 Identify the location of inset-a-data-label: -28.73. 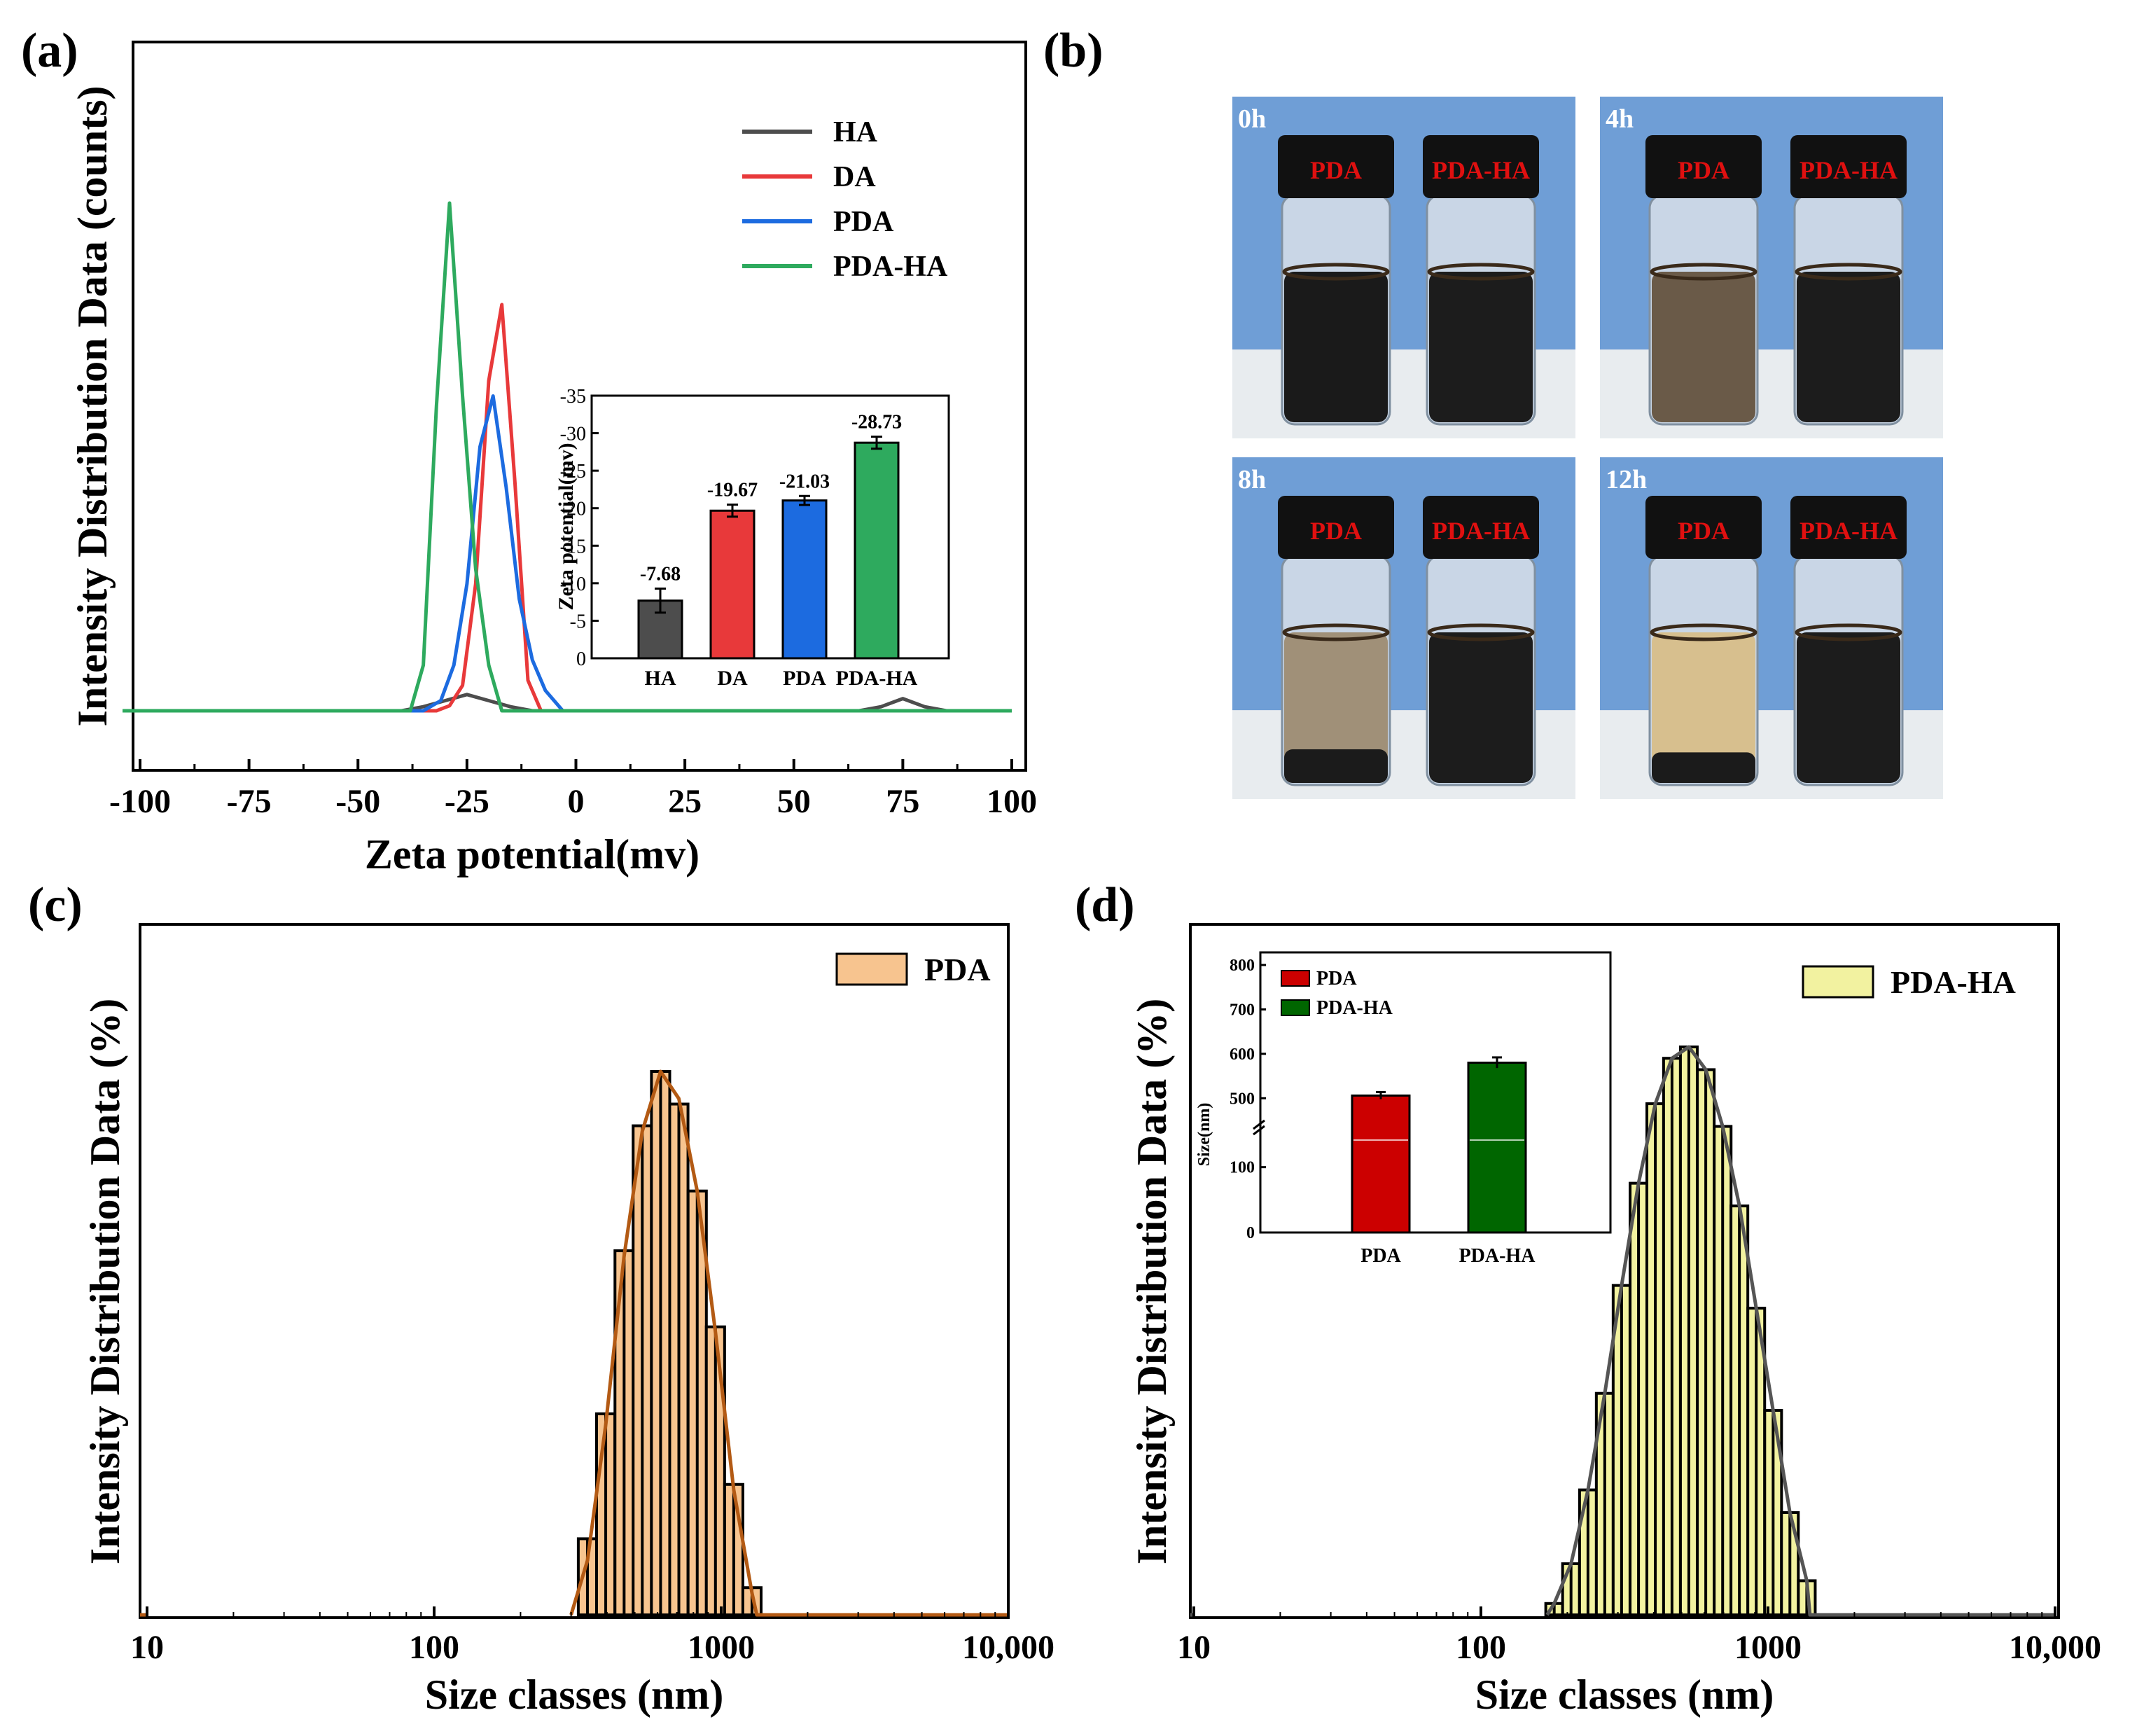
(877, 423).